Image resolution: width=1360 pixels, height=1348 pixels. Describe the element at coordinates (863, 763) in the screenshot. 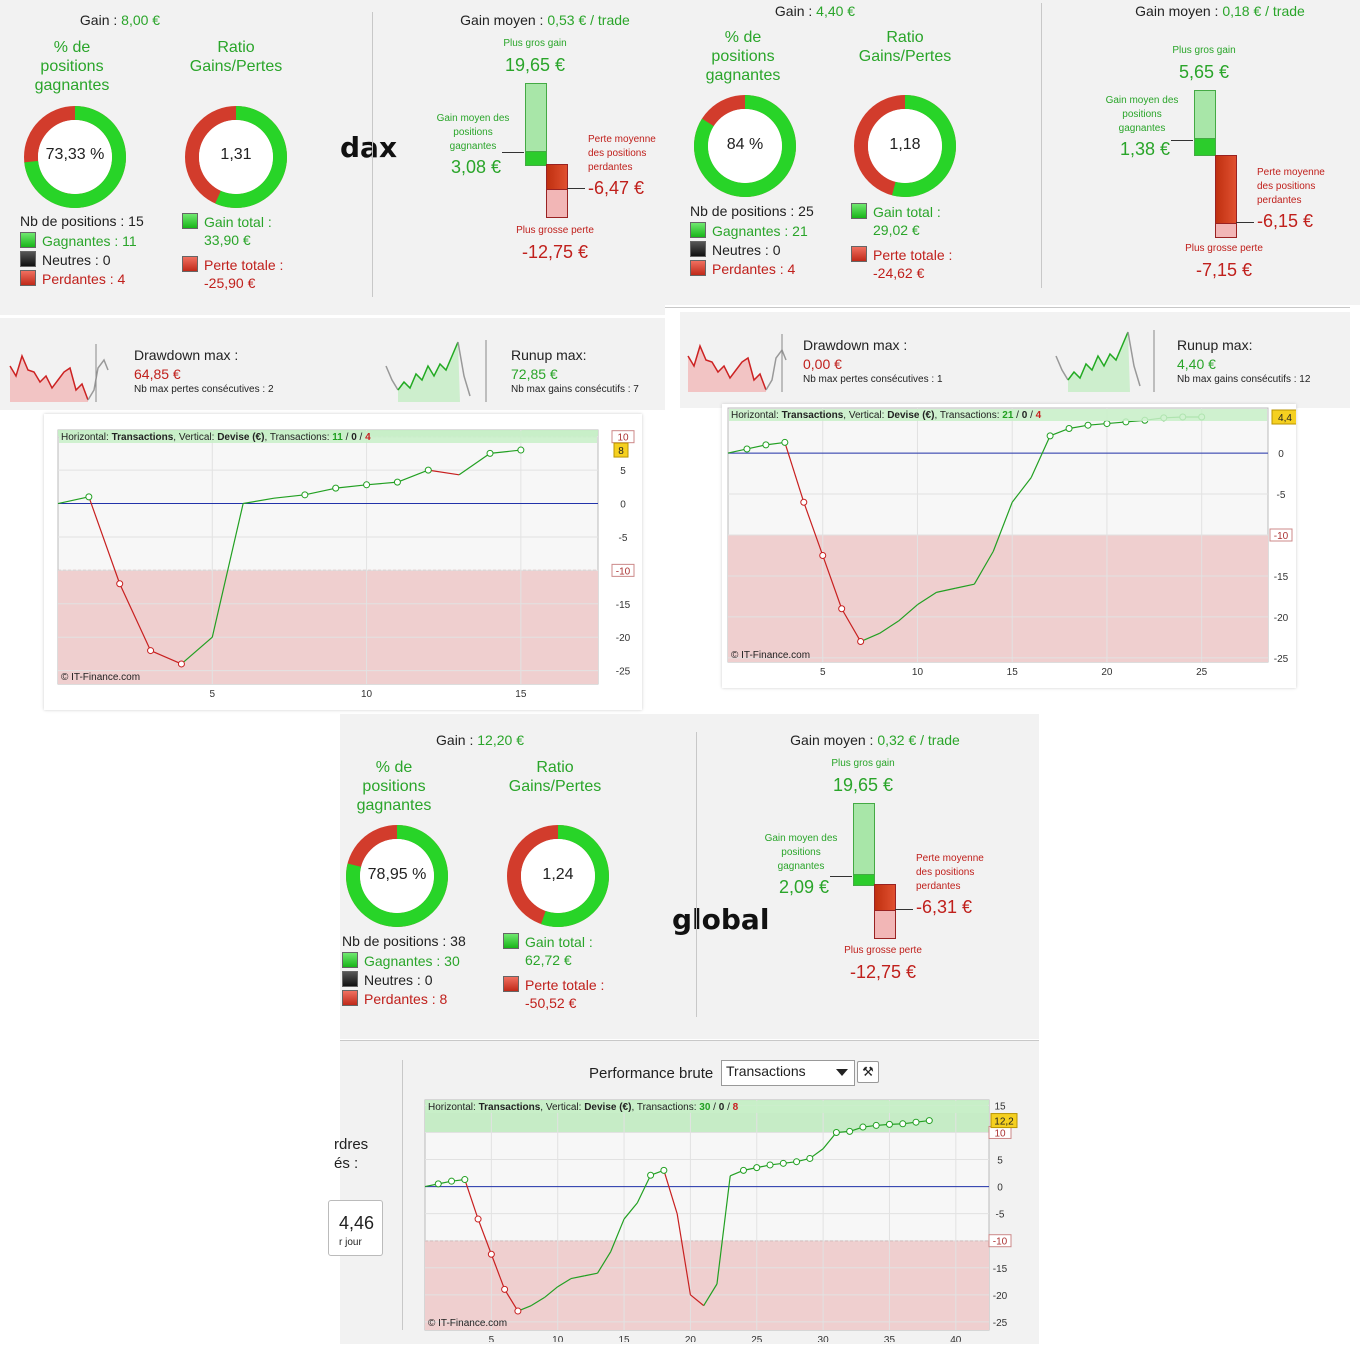

I see `plus-gros-gain-label: Plus gros gain` at that location.